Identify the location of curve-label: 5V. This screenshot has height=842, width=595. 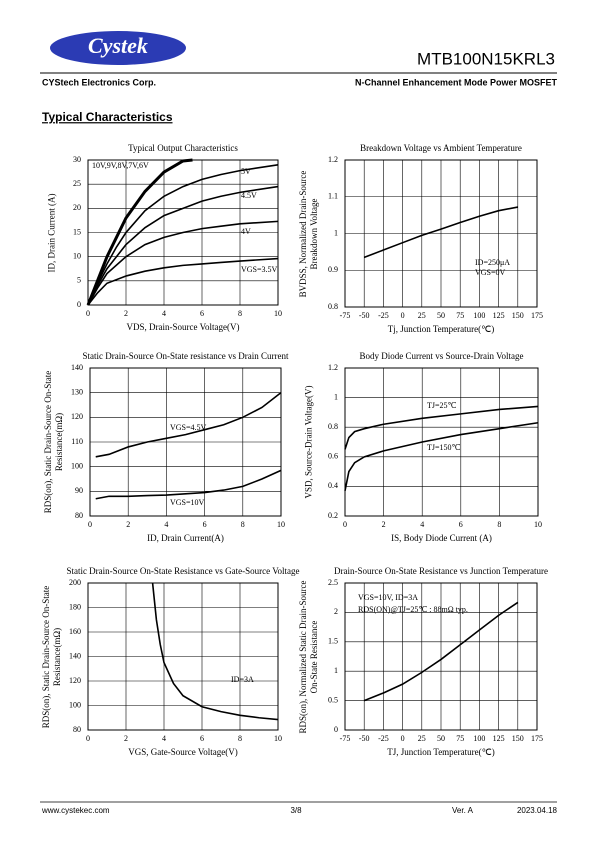
(246, 171).